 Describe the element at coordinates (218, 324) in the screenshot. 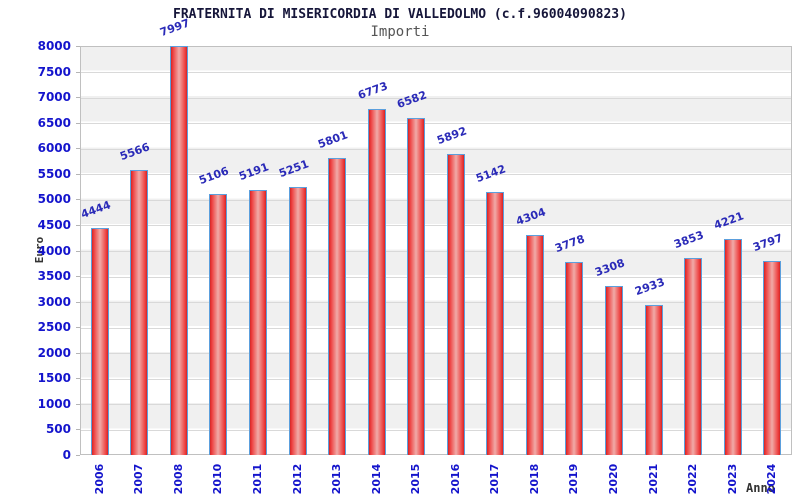

I see `bar-2010` at that location.